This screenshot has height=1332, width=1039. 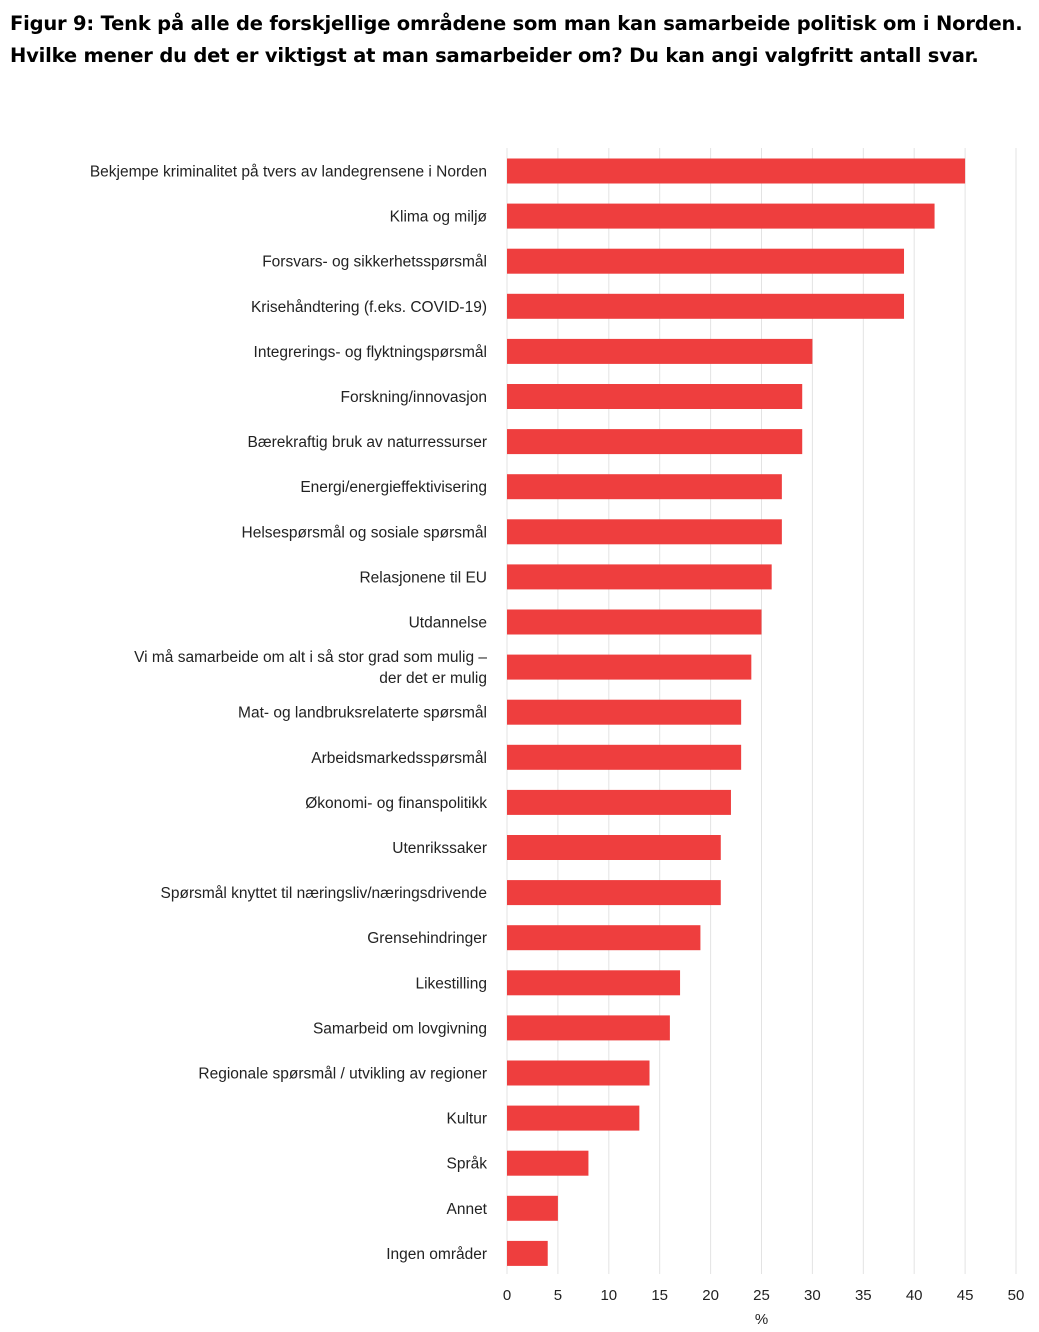 What do you see at coordinates (608, 1295) in the screenshot?
I see `x-tick-label: 10` at bounding box center [608, 1295].